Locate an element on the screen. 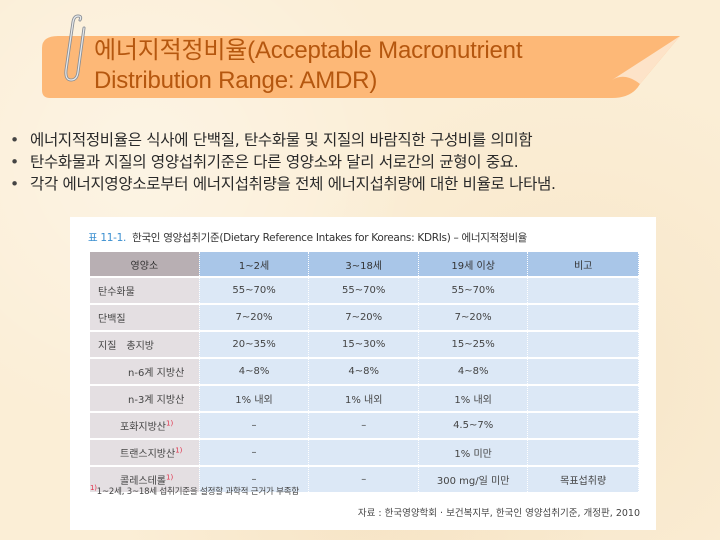 The height and width of the screenshot is (540, 720). table-row: 탄수화물 55~70% 55~70% 55~70% is located at coordinates (364, 291).